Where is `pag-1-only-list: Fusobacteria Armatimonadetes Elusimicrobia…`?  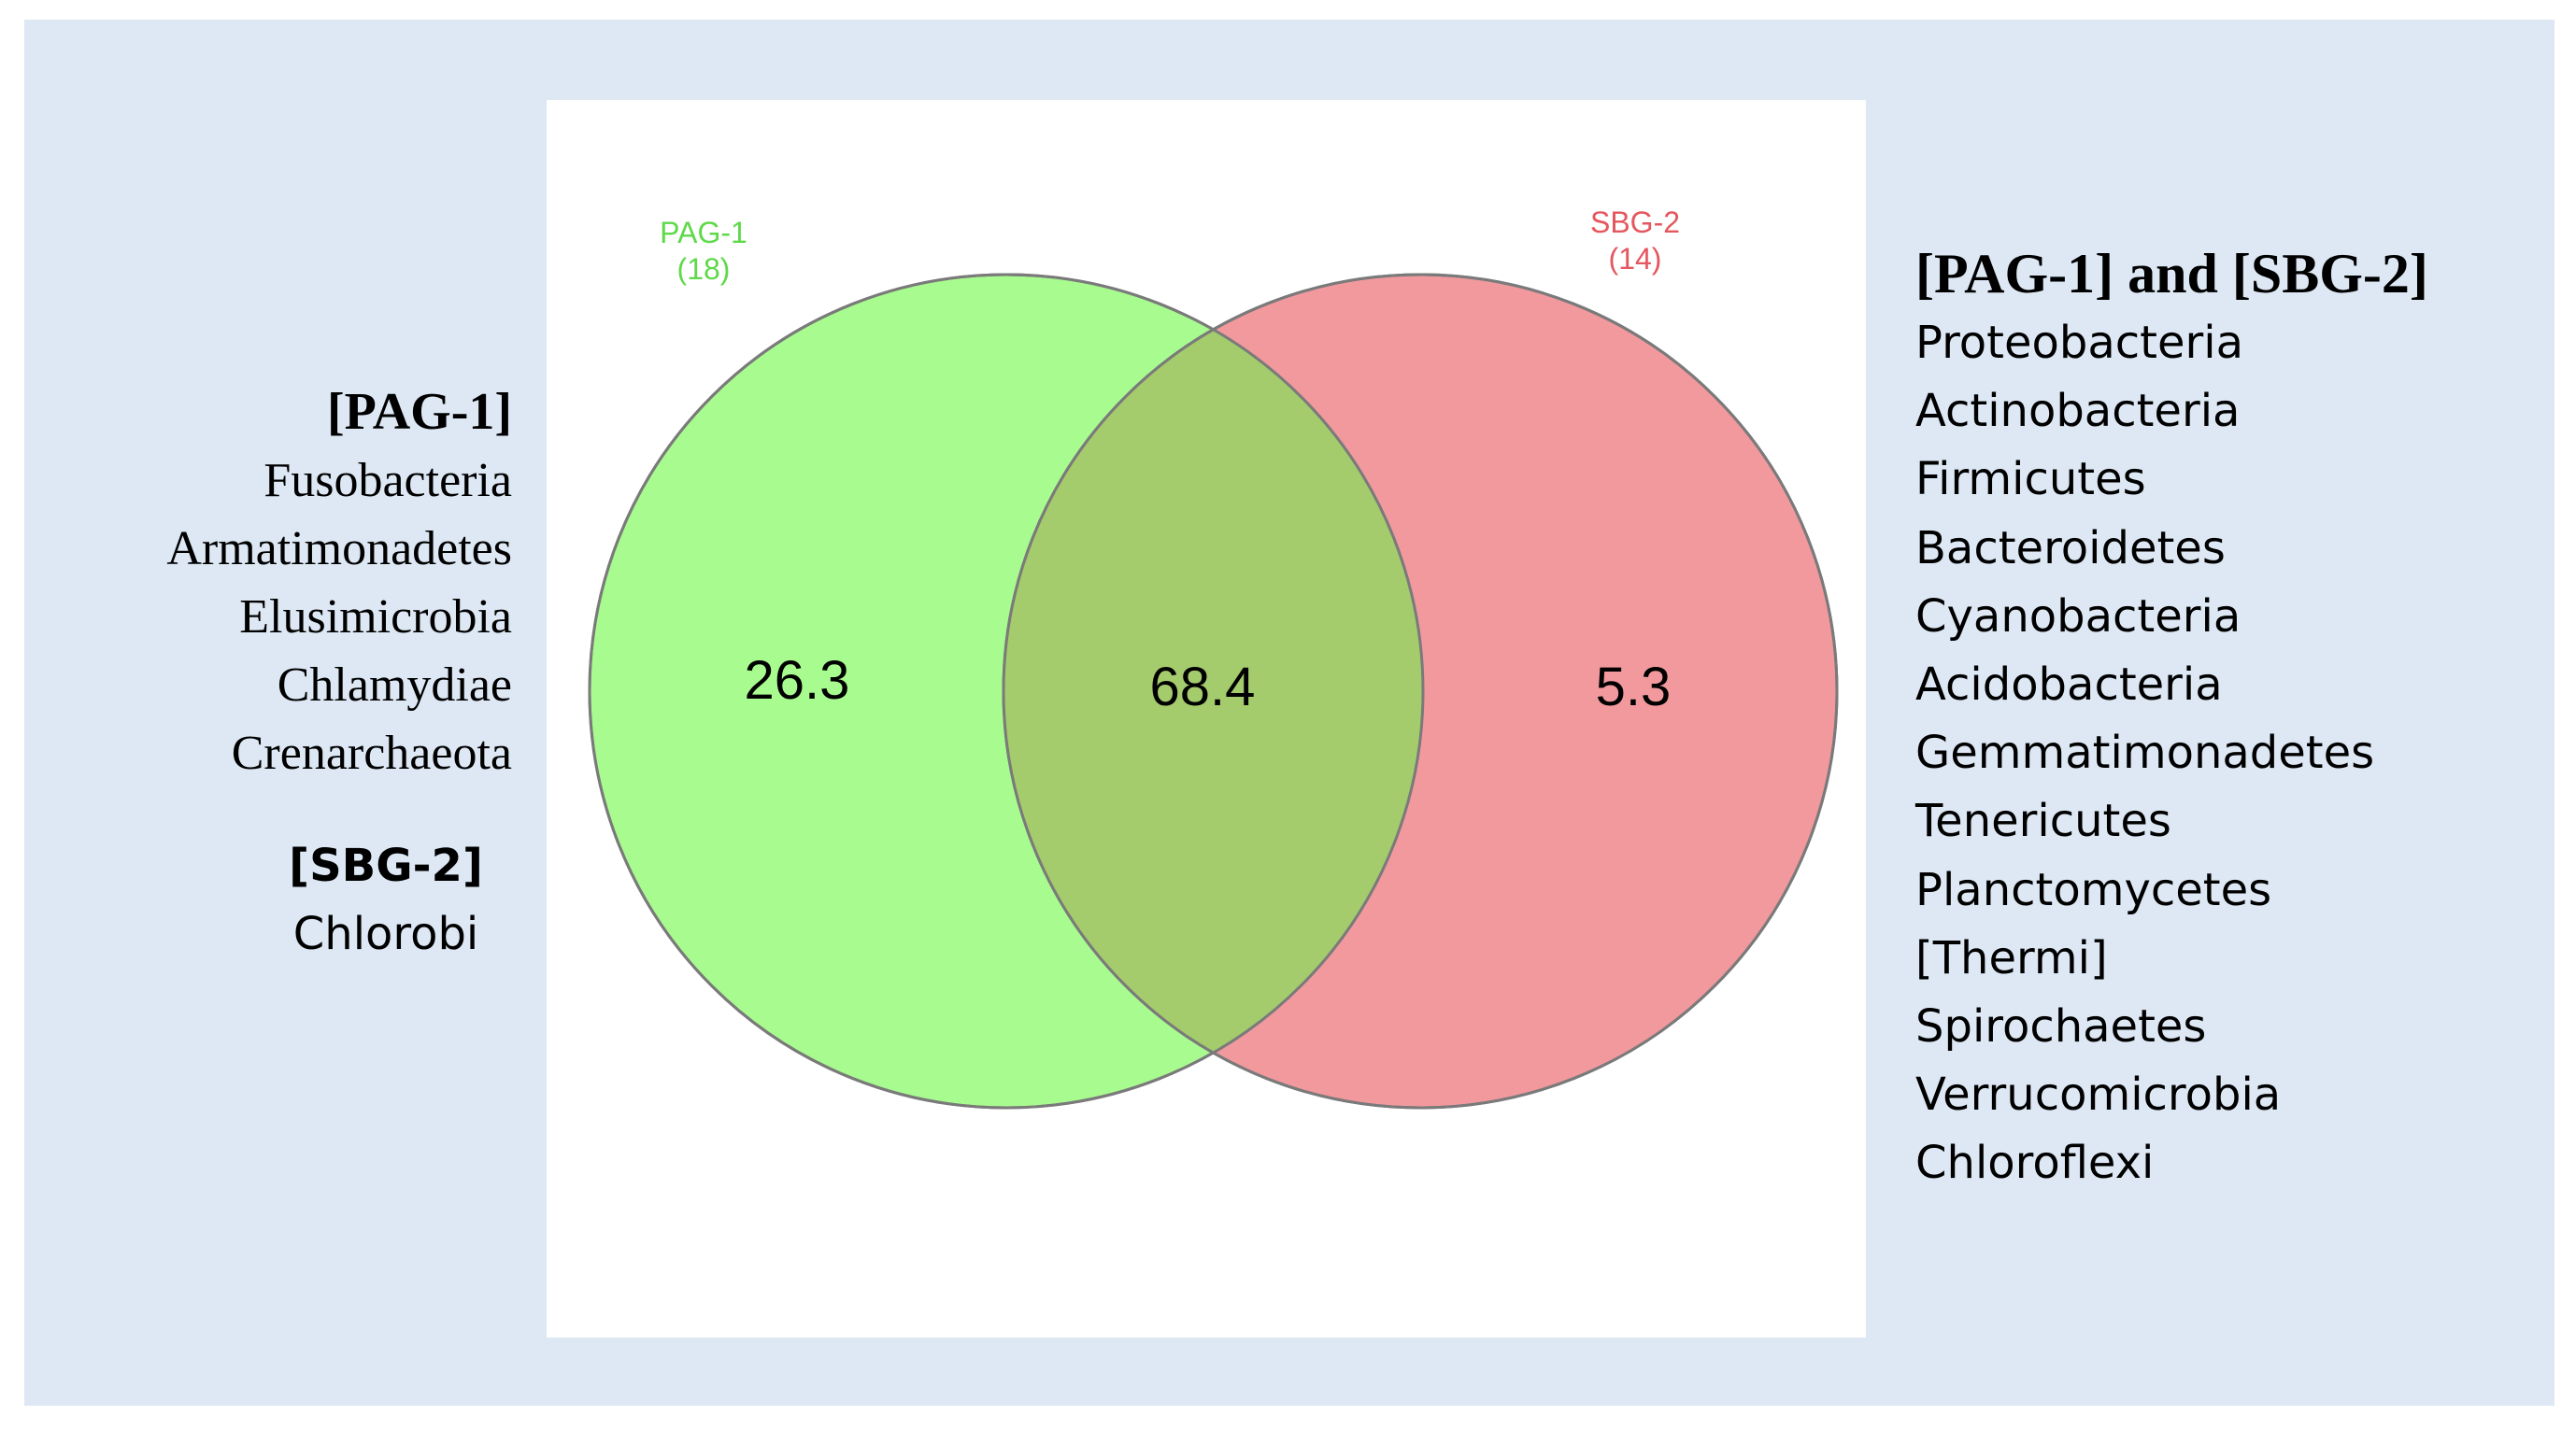 pag-1-only-list: Fusobacteria Armatimonadetes Elusimicrobia… is located at coordinates (256, 616).